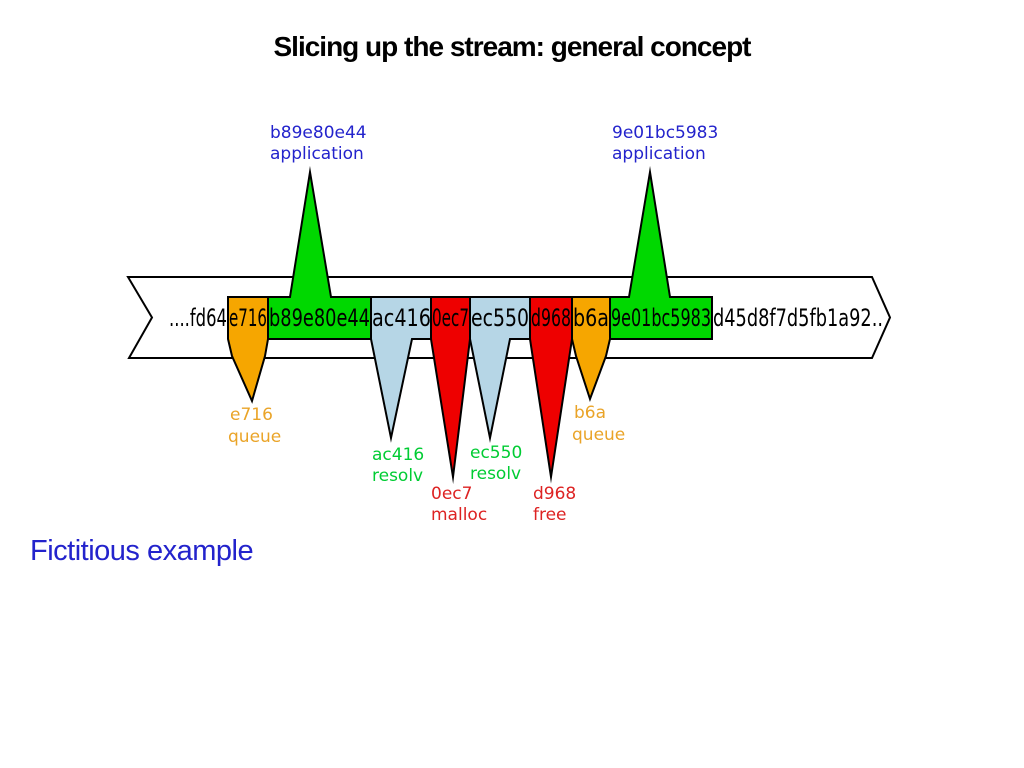 This screenshot has height=768, width=1024. What do you see at coordinates (459, 515) in the screenshot?
I see `label-0ec7-slice: malloc` at bounding box center [459, 515].